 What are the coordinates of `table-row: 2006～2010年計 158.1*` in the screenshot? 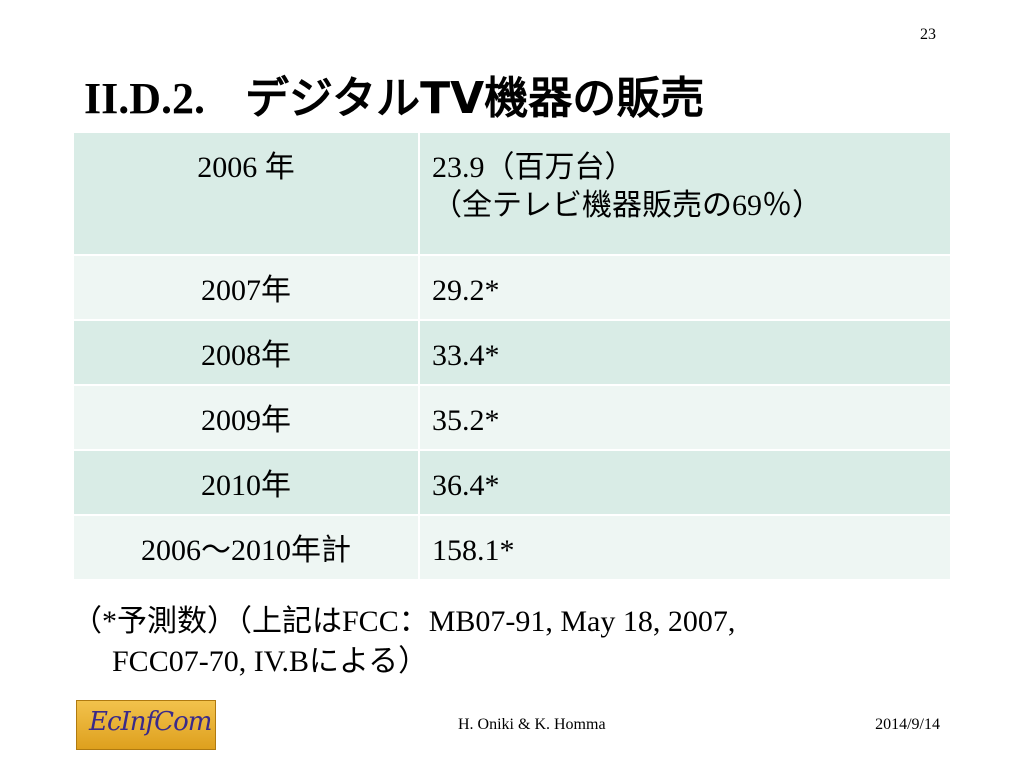 It's located at (512, 547).